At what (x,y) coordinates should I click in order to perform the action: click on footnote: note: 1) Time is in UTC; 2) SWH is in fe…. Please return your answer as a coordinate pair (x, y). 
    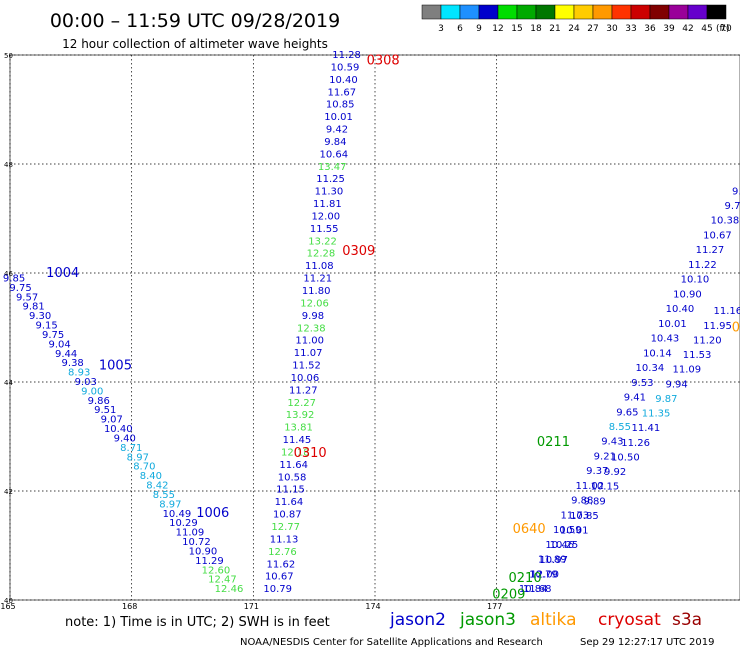
    Looking at the image, I should click on (197, 622).